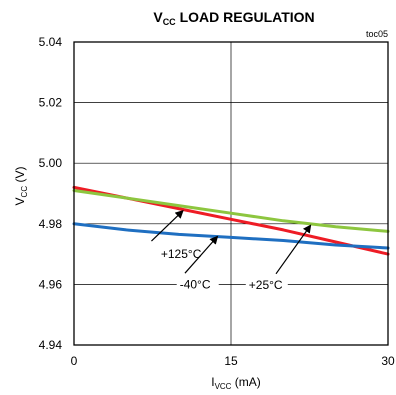 The height and width of the screenshot is (395, 396). What do you see at coordinates (223, 386) in the screenshot?
I see `x-axis-label-sub: VCC` at bounding box center [223, 386].